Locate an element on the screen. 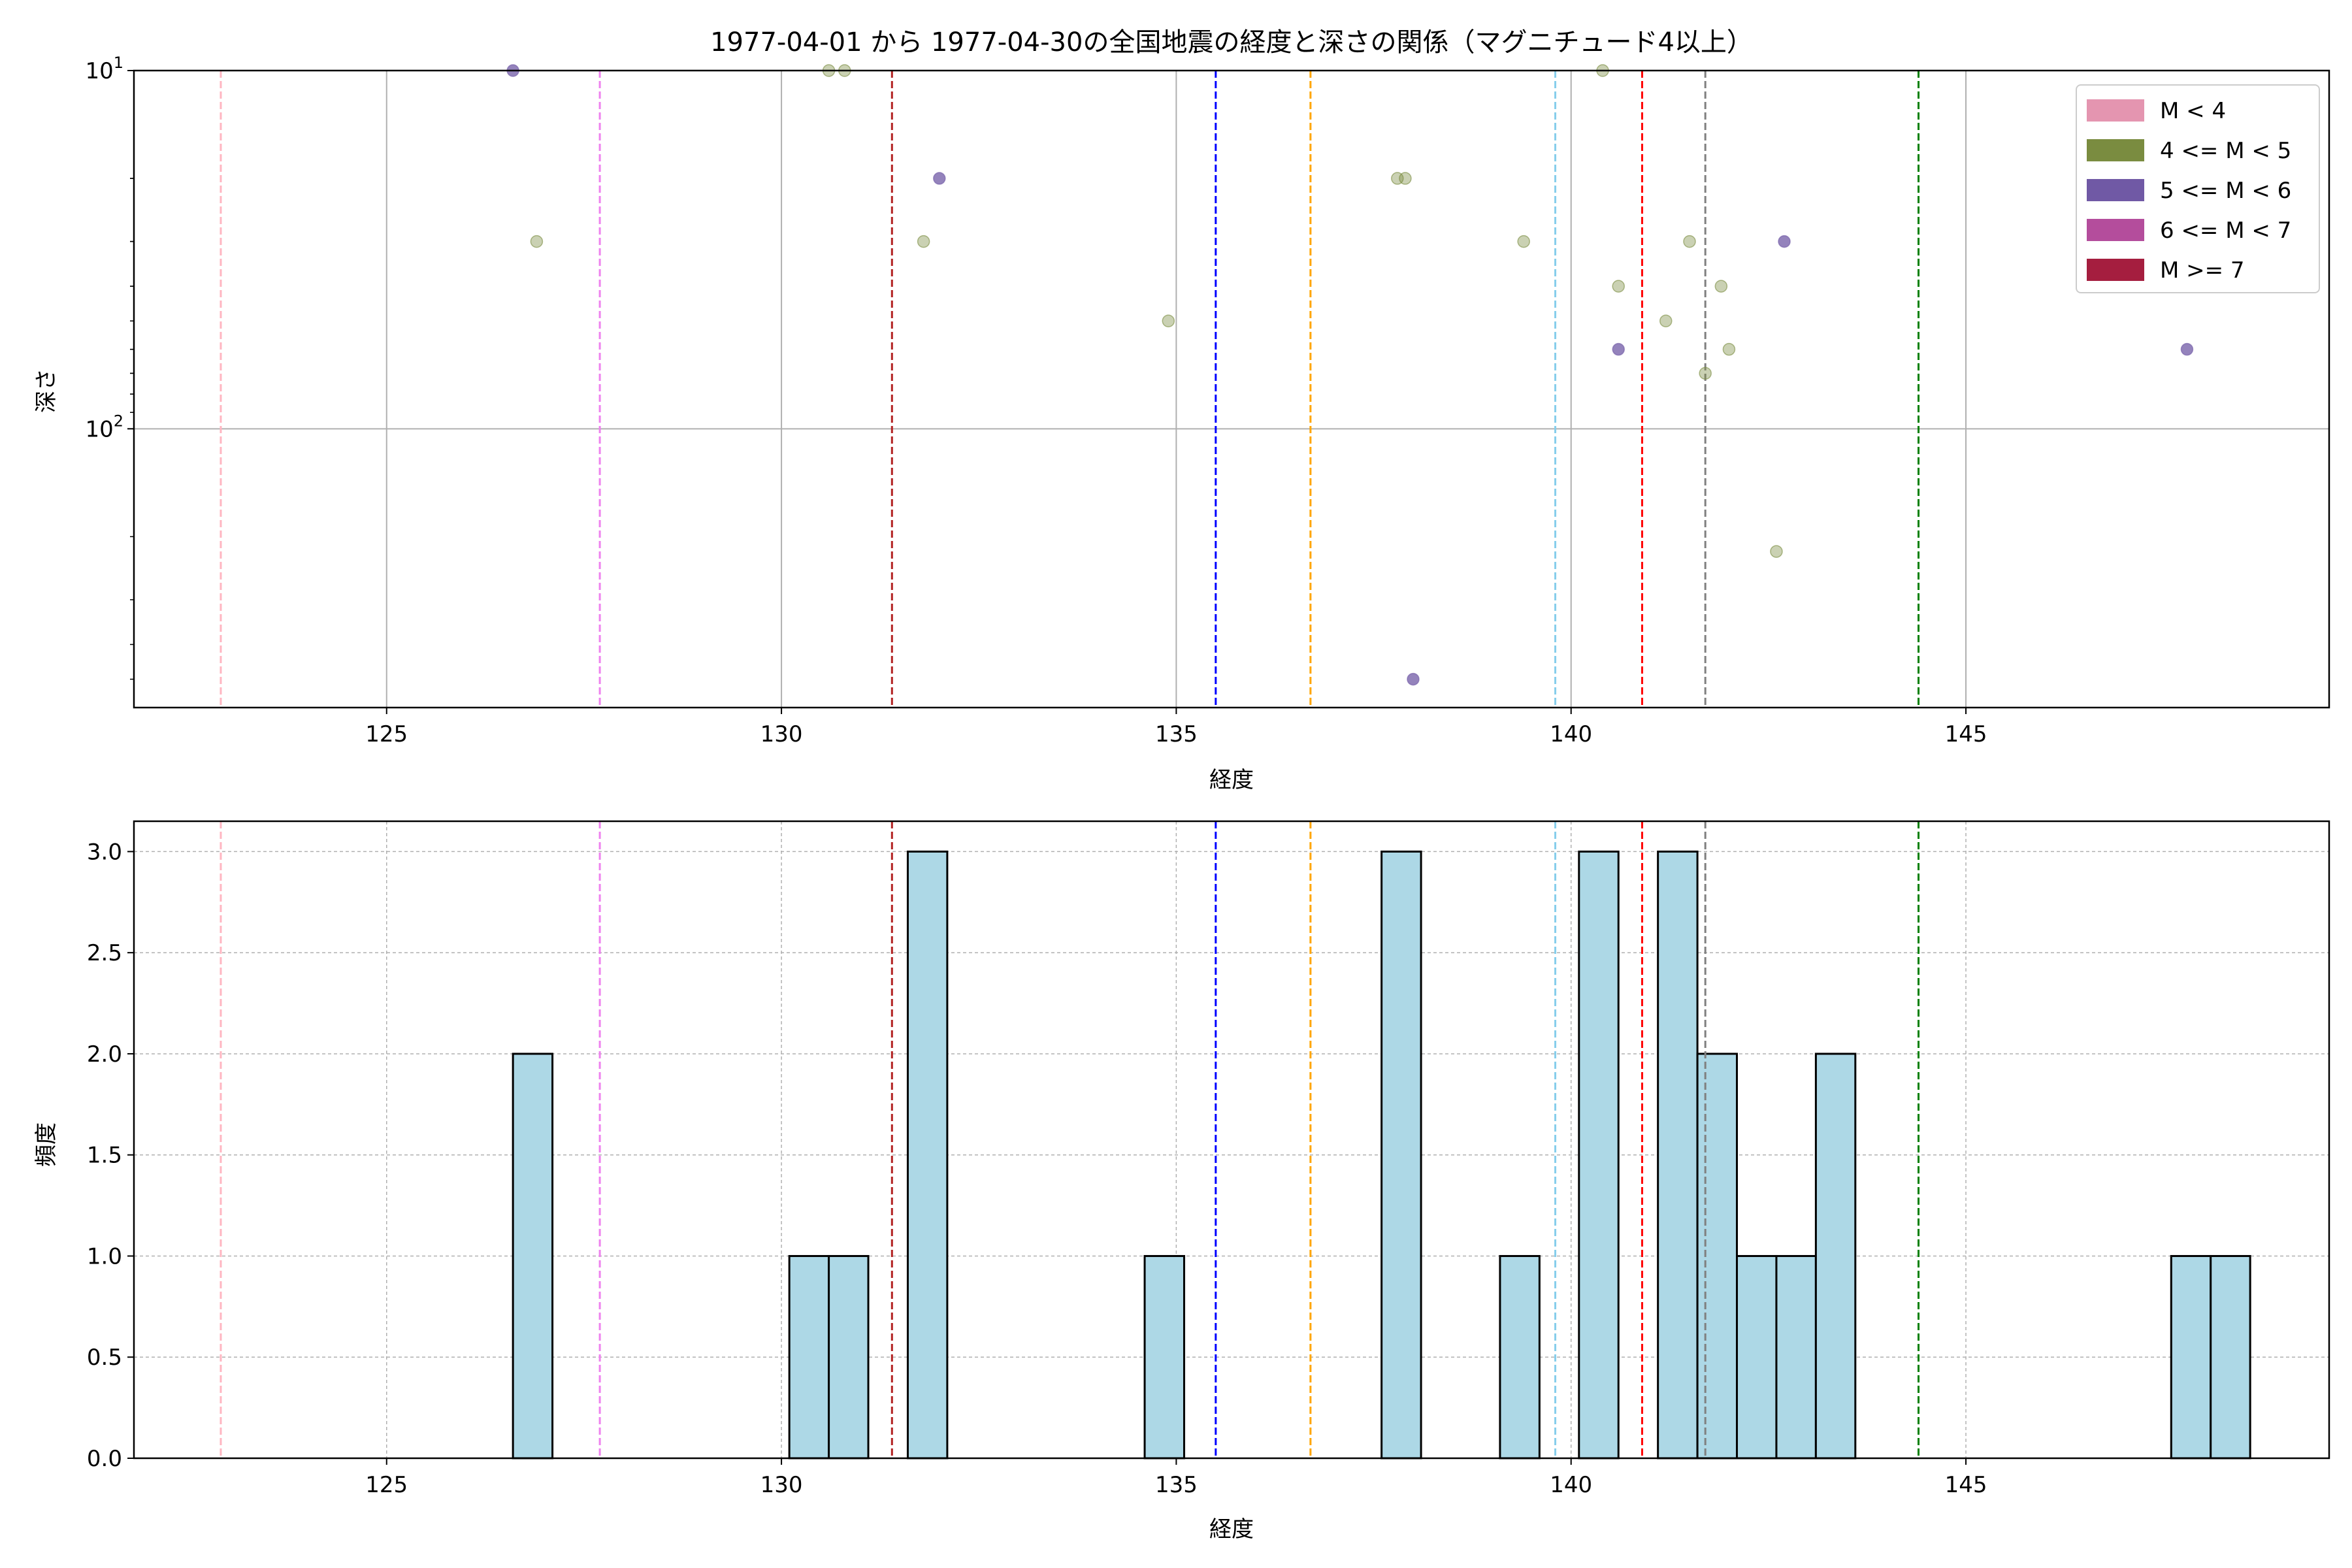  scatter-x-tick-label: 130 is located at coordinates (781, 734).